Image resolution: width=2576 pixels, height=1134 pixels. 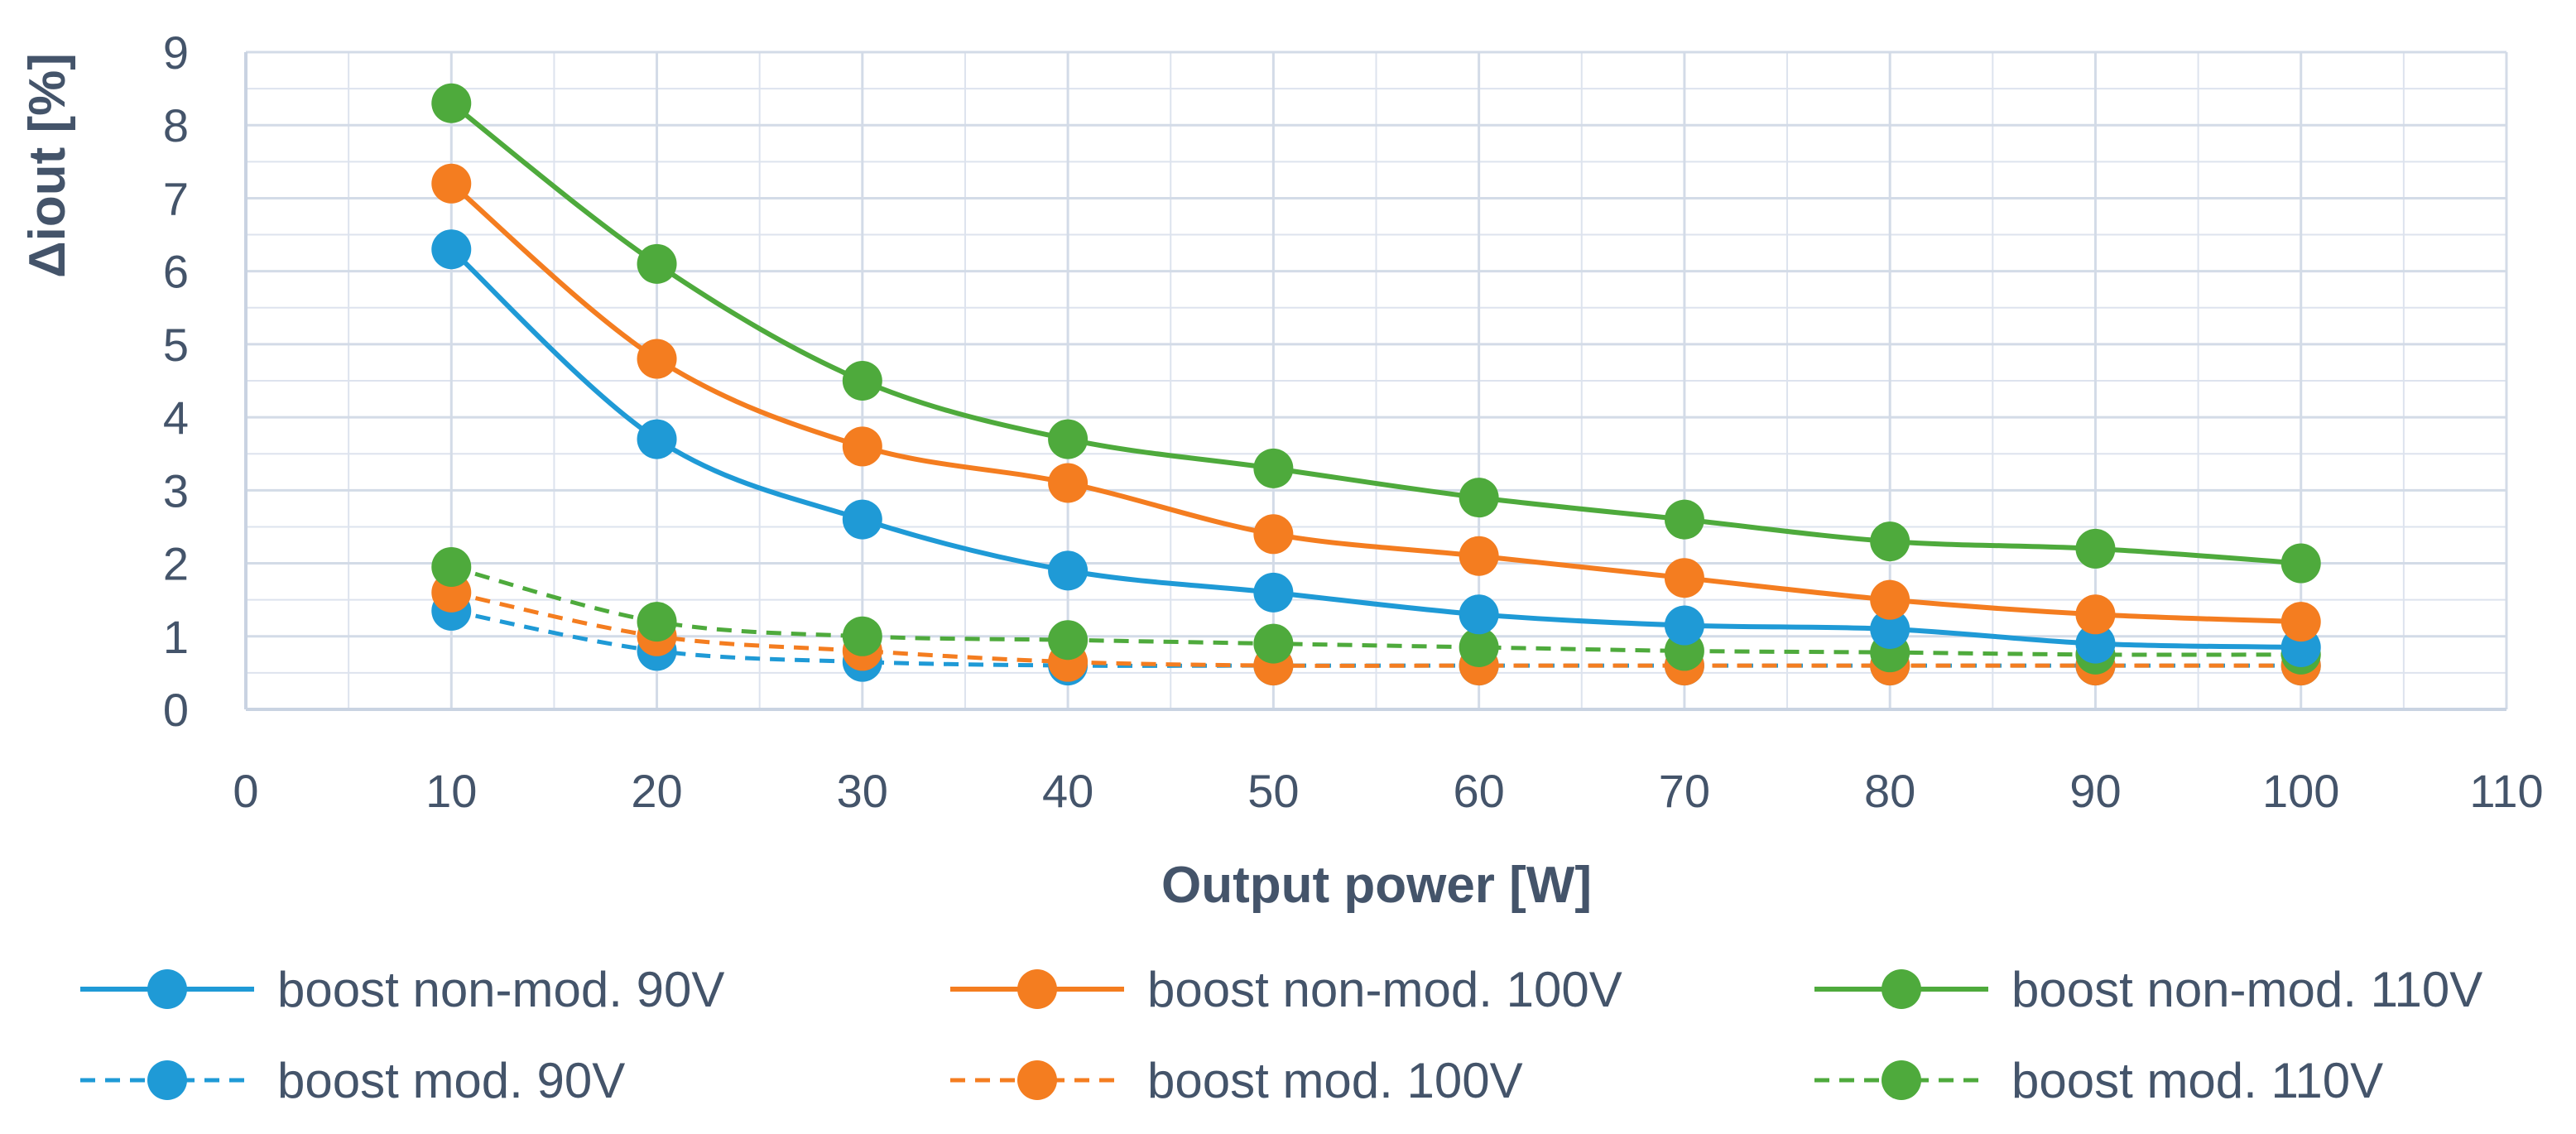 What do you see at coordinates (176, 637) in the screenshot?
I see `y-tick-label: 1` at bounding box center [176, 637].